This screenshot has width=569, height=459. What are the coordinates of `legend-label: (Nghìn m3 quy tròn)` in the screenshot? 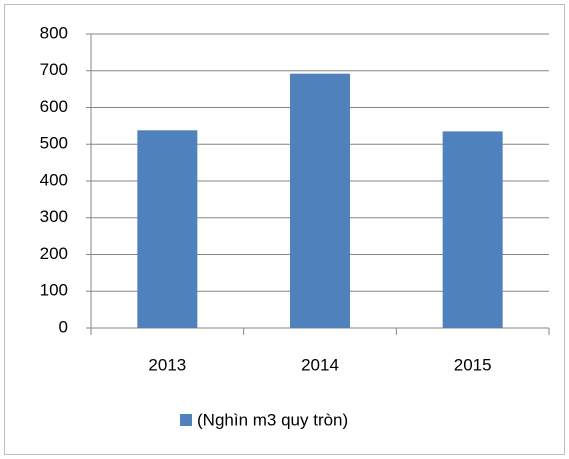 It's located at (272, 419).